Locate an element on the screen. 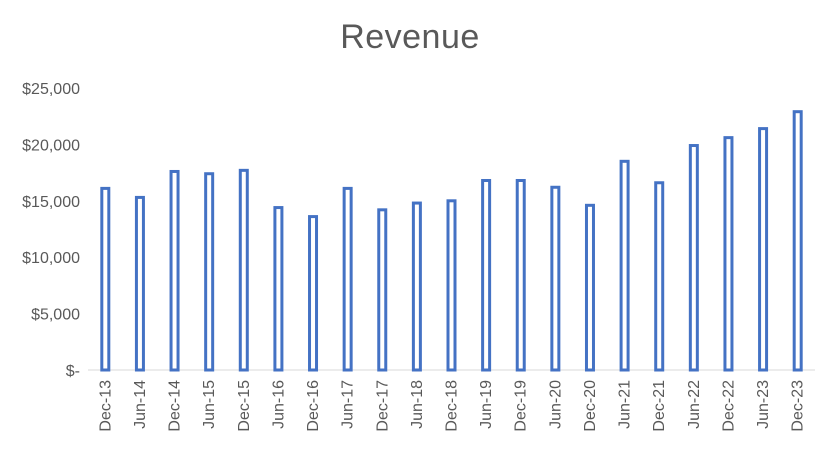 This screenshot has height=450, width=820. x-tick-label: Dec-22 is located at coordinates (728, 406).